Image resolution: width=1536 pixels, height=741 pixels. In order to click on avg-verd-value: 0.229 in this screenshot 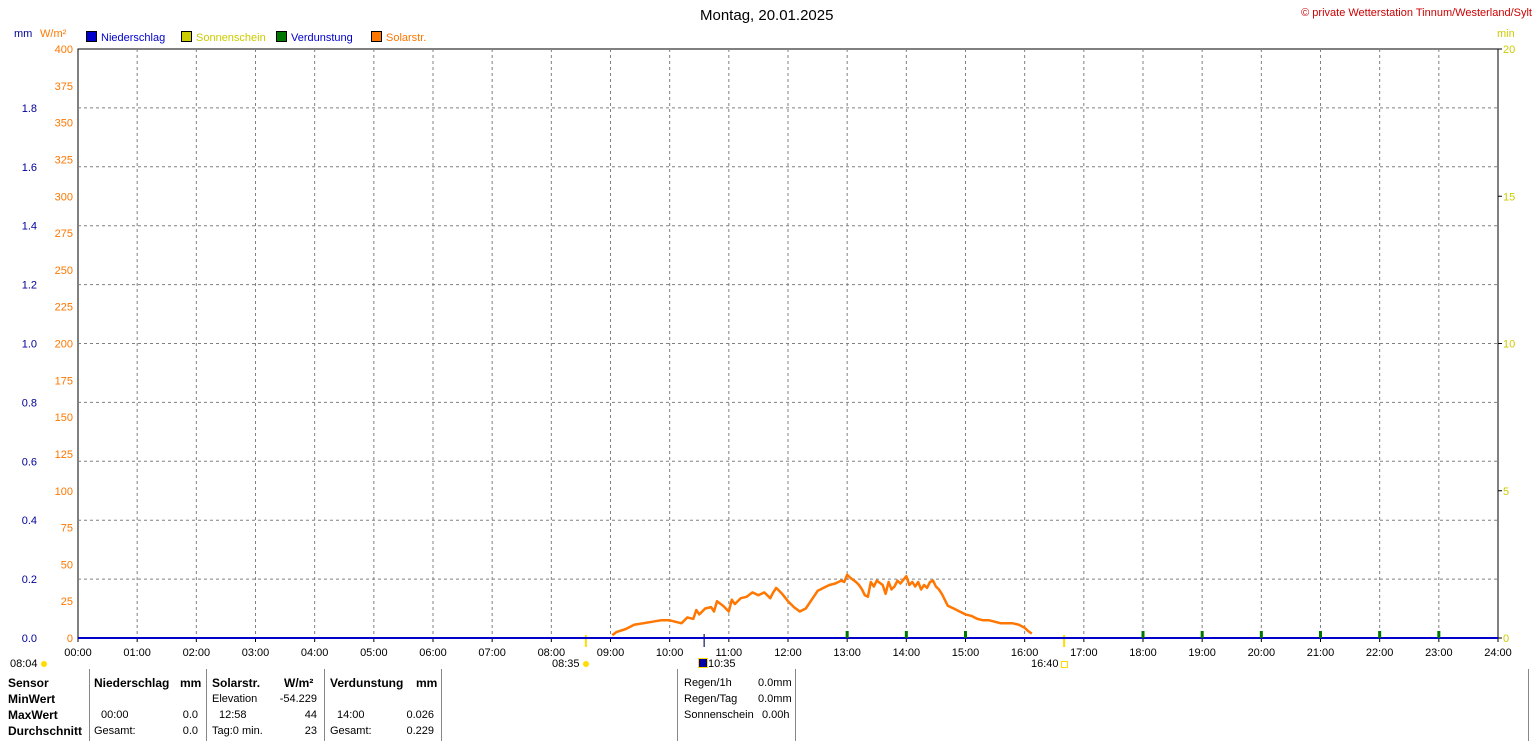, I will do `click(420, 731)`.